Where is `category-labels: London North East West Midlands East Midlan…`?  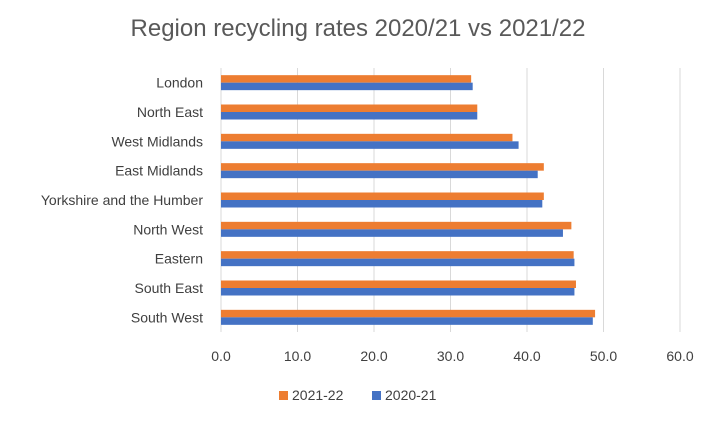
category-labels: London North East West Midlands East Midlan… is located at coordinates (122, 200).